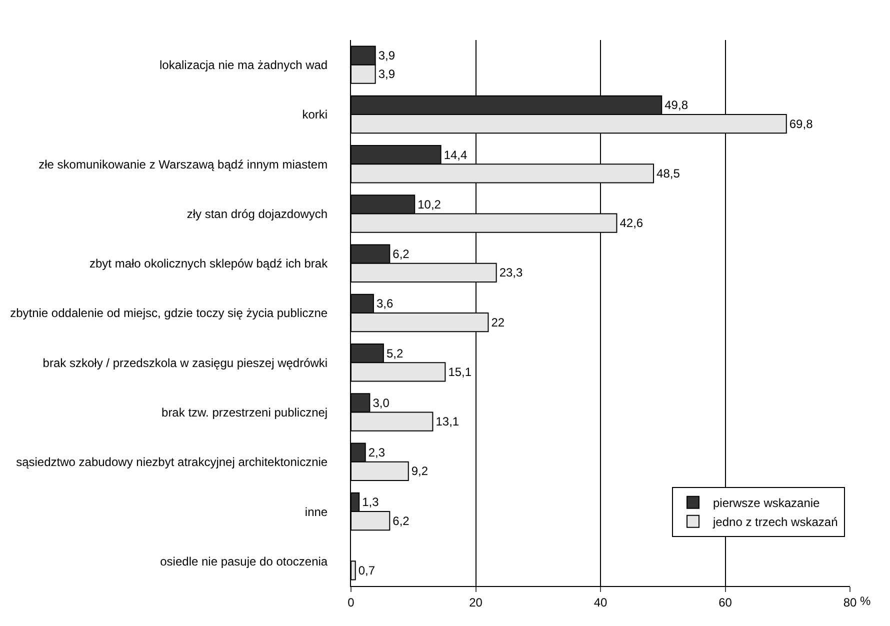  What do you see at coordinates (395, 353) in the screenshot?
I see `data-label: 5,2` at bounding box center [395, 353].